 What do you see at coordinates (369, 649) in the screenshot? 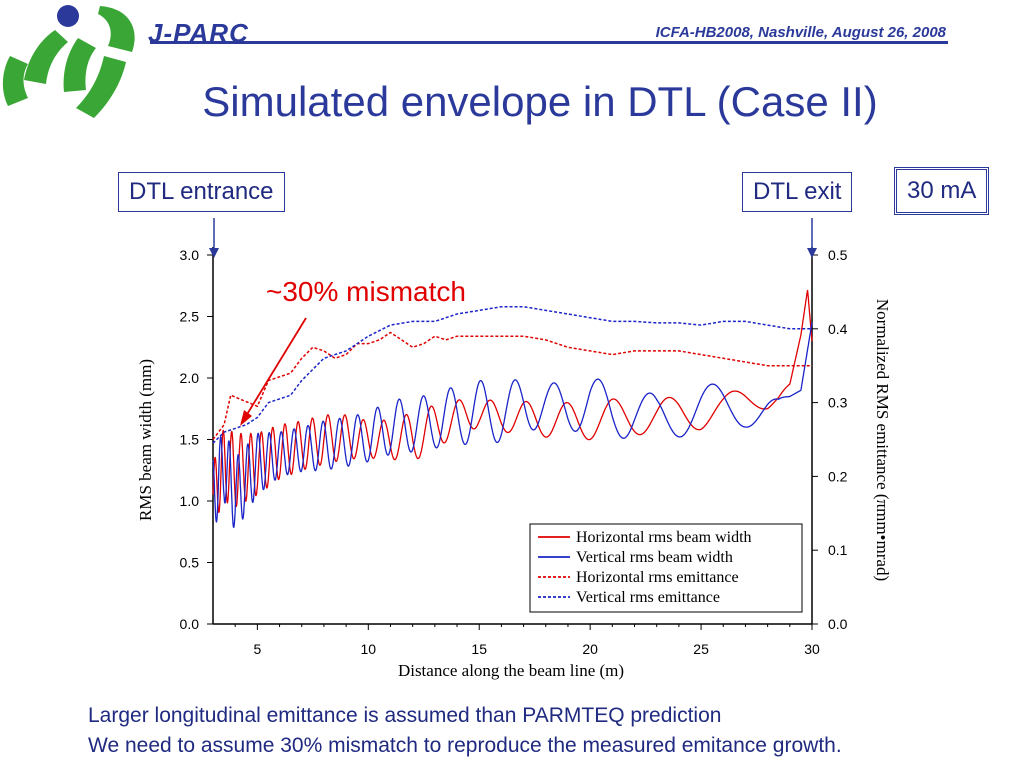
I see `x-tick-label: 10` at bounding box center [369, 649].